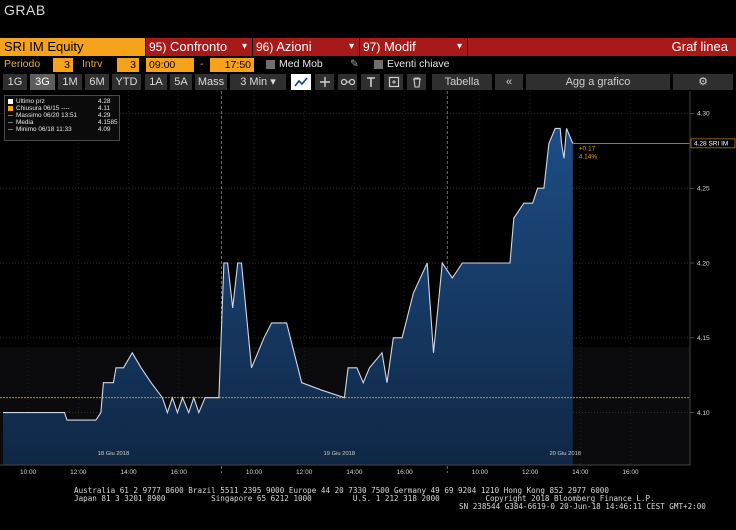  Describe the element at coordinates (108, 122) in the screenshot. I see `legend-value: 4.1585` at that location.